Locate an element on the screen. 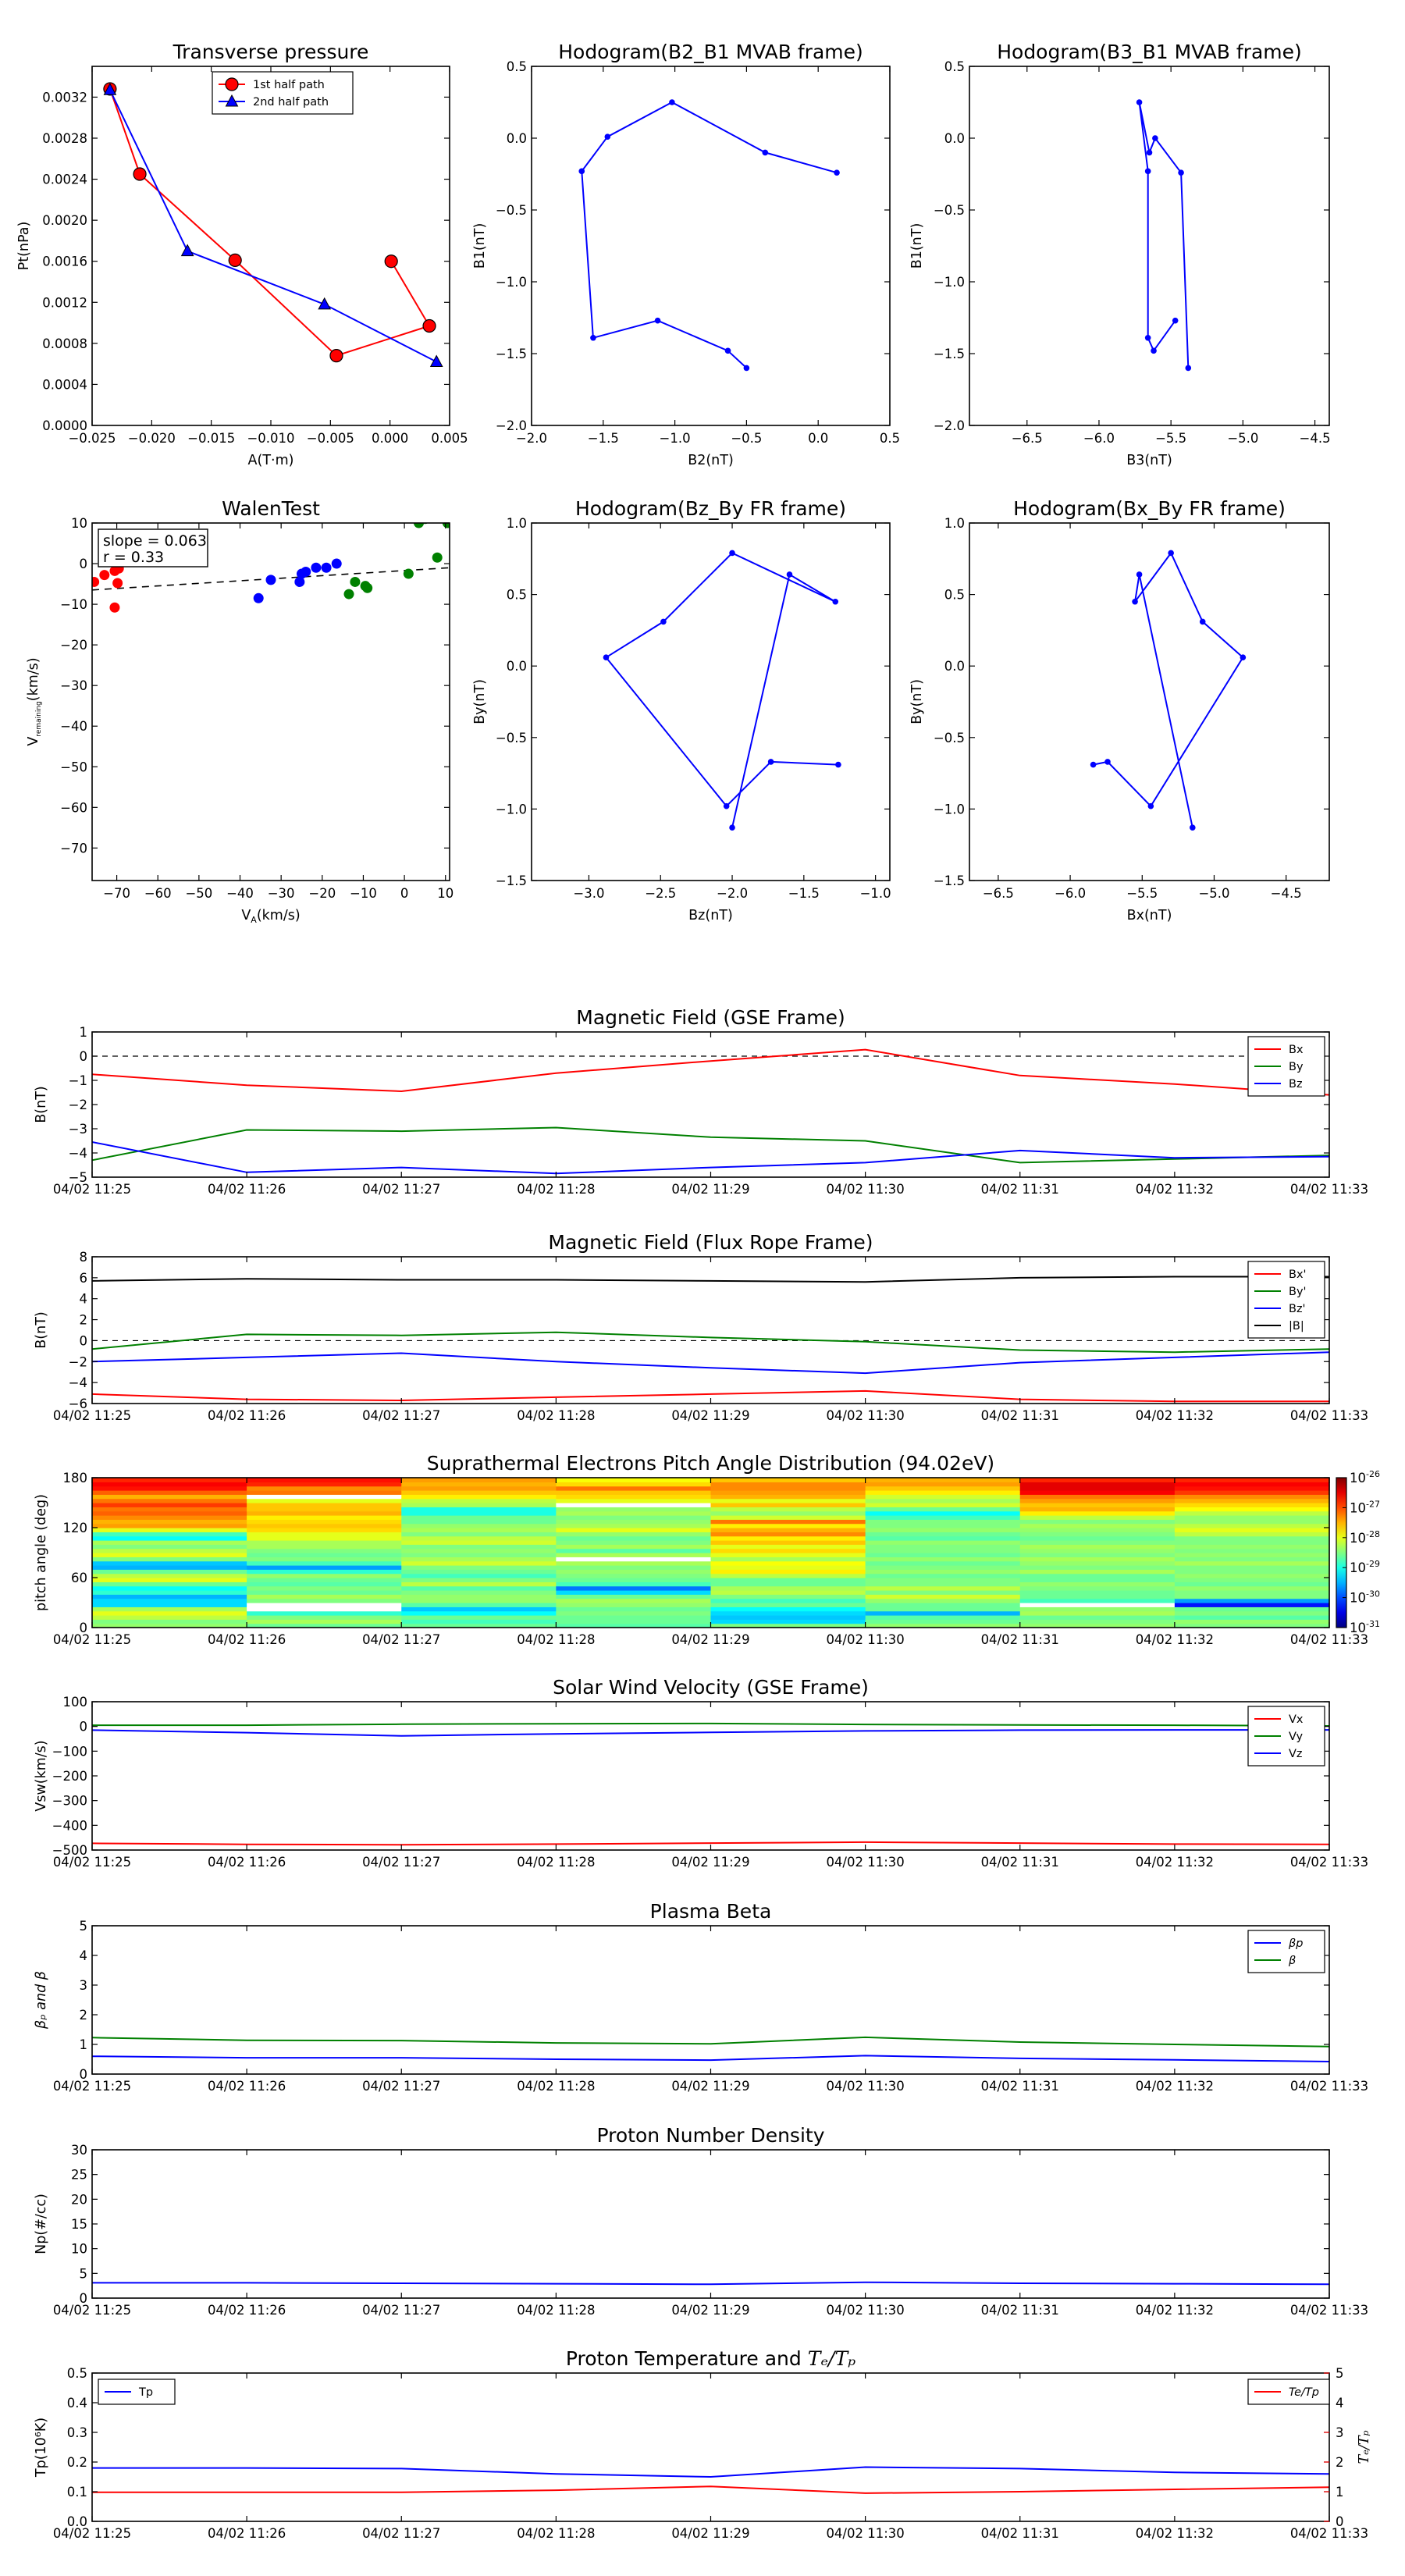  chart-title: Hodogram(Bx_By FR frame) is located at coordinates (1150, 508).